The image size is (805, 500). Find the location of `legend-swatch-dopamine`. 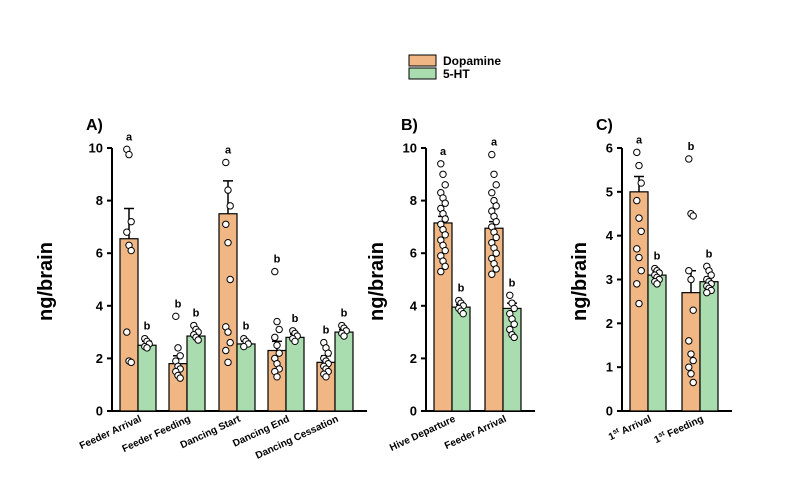

legend-swatch-dopamine is located at coordinates (422, 60).